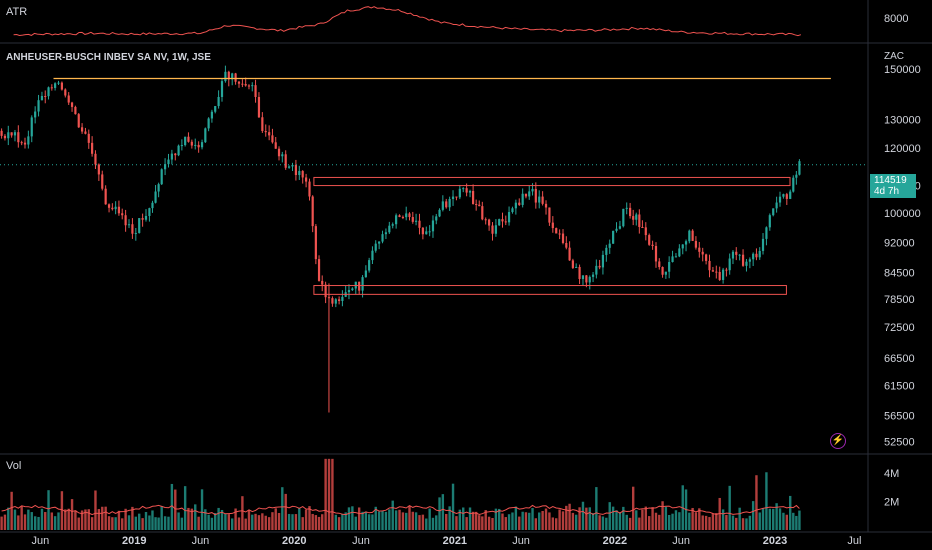 This screenshot has width=932, height=550. I want to click on time-axis: Jun 2019 Jun 2020 Jun 2021 Jun 2022 Jun 2023 Jul, so click(446, 541).